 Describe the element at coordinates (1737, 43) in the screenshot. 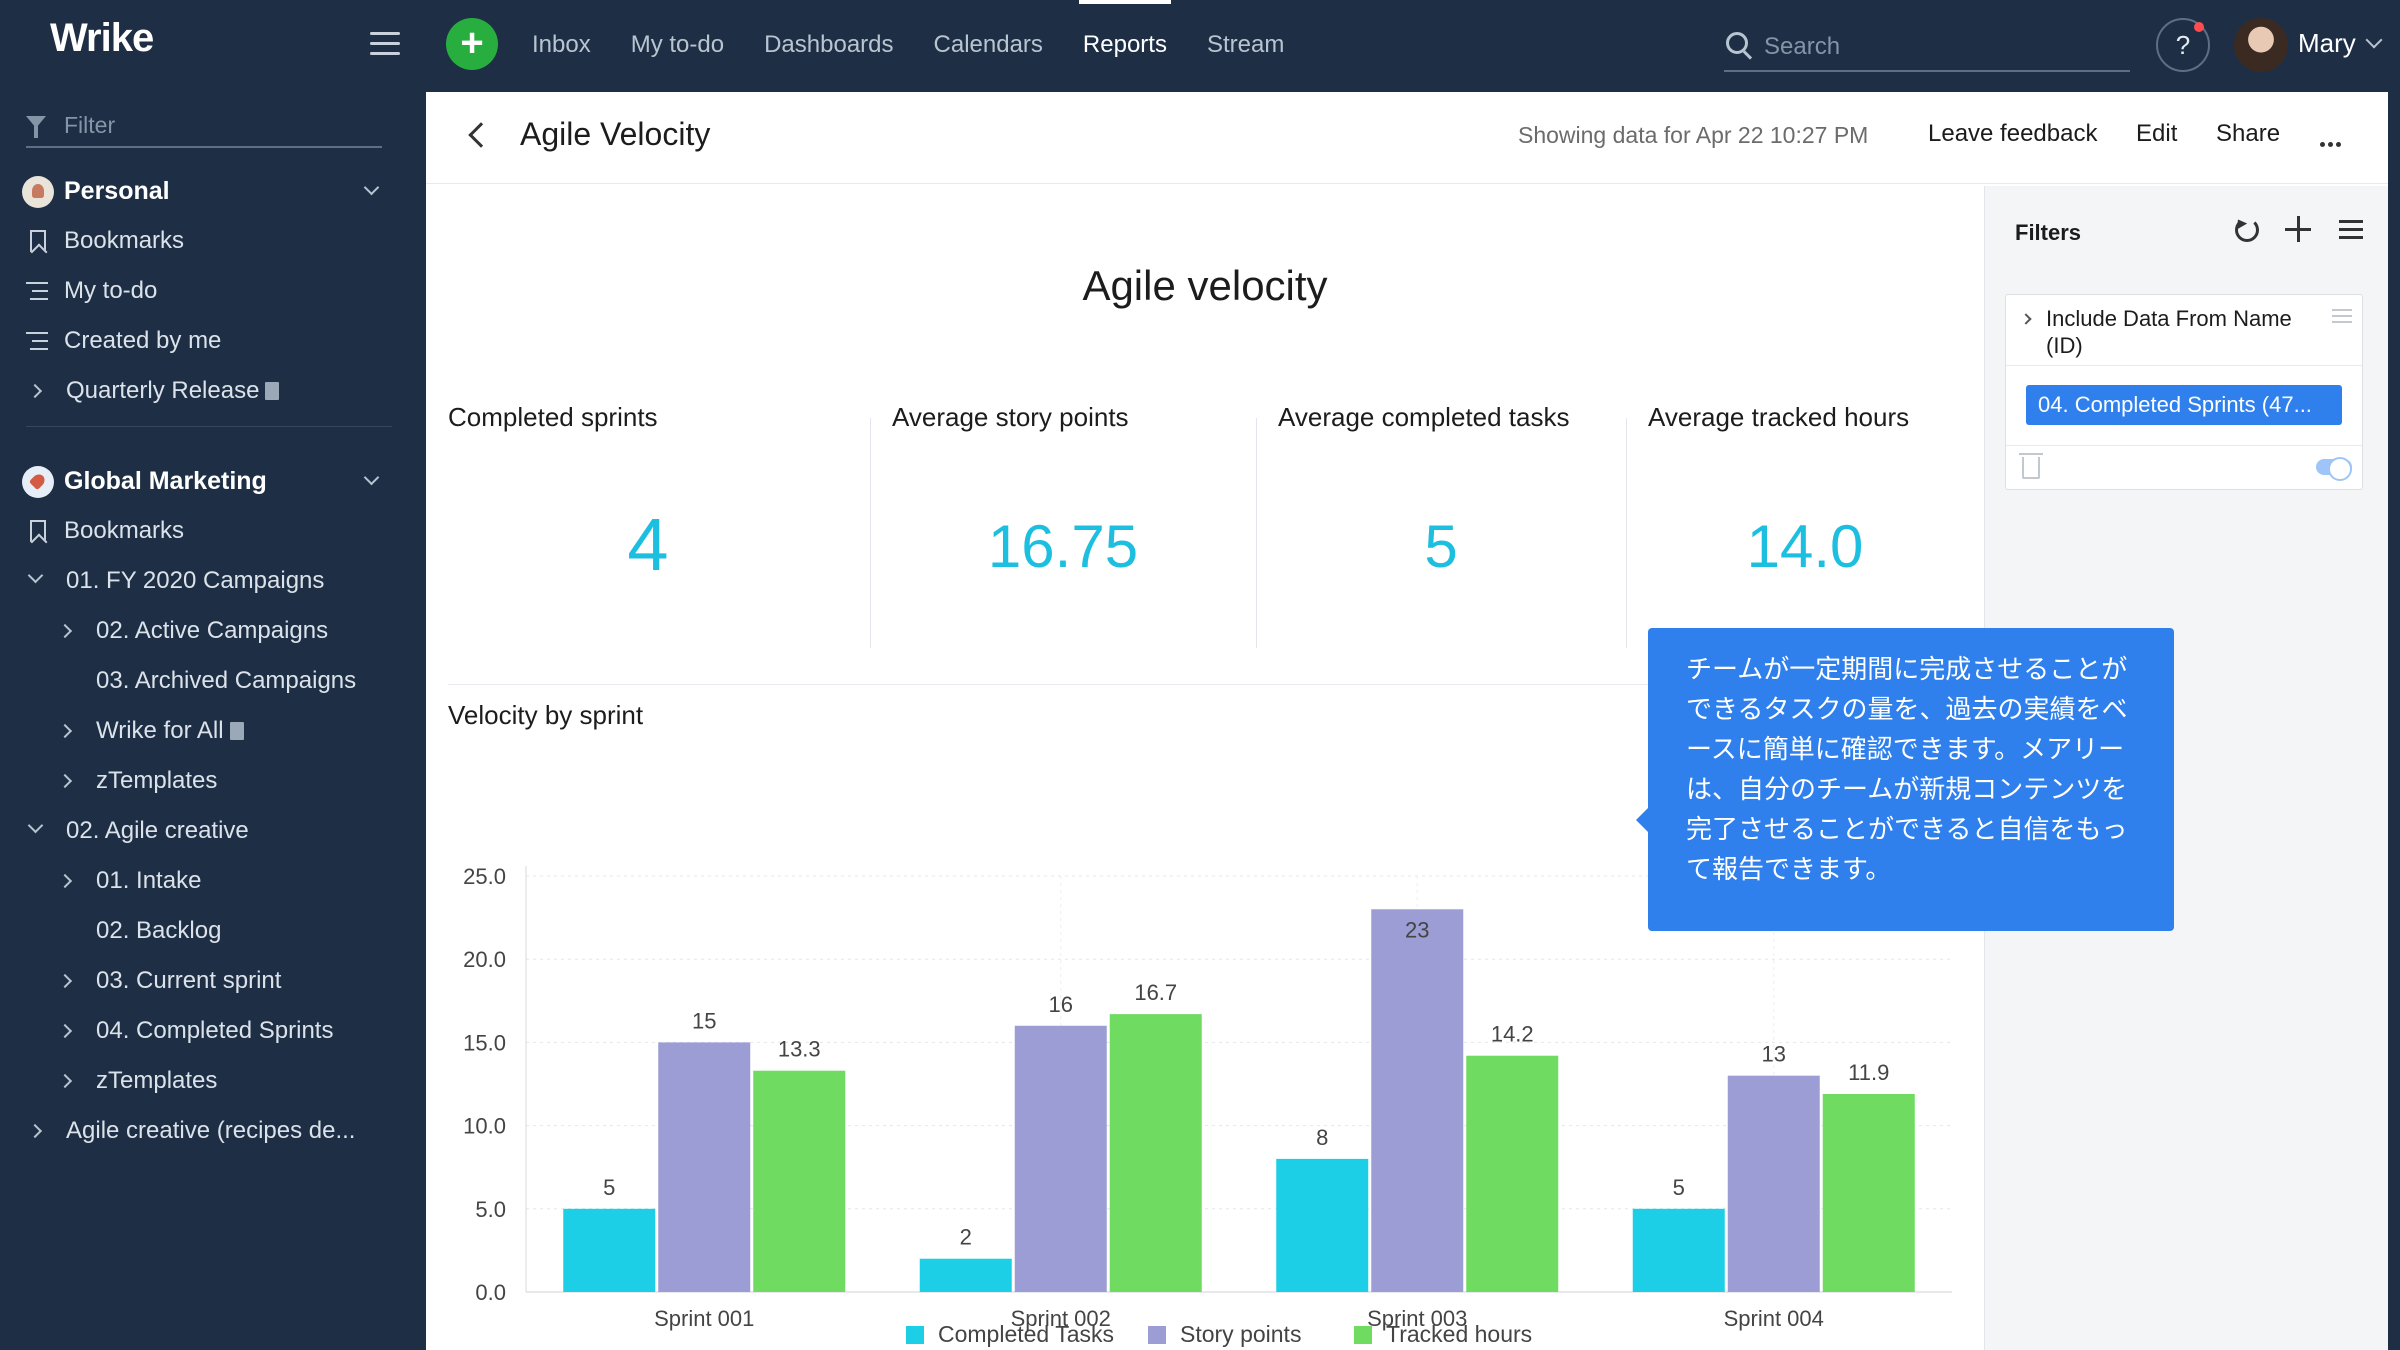

I see `search-icon` at that location.